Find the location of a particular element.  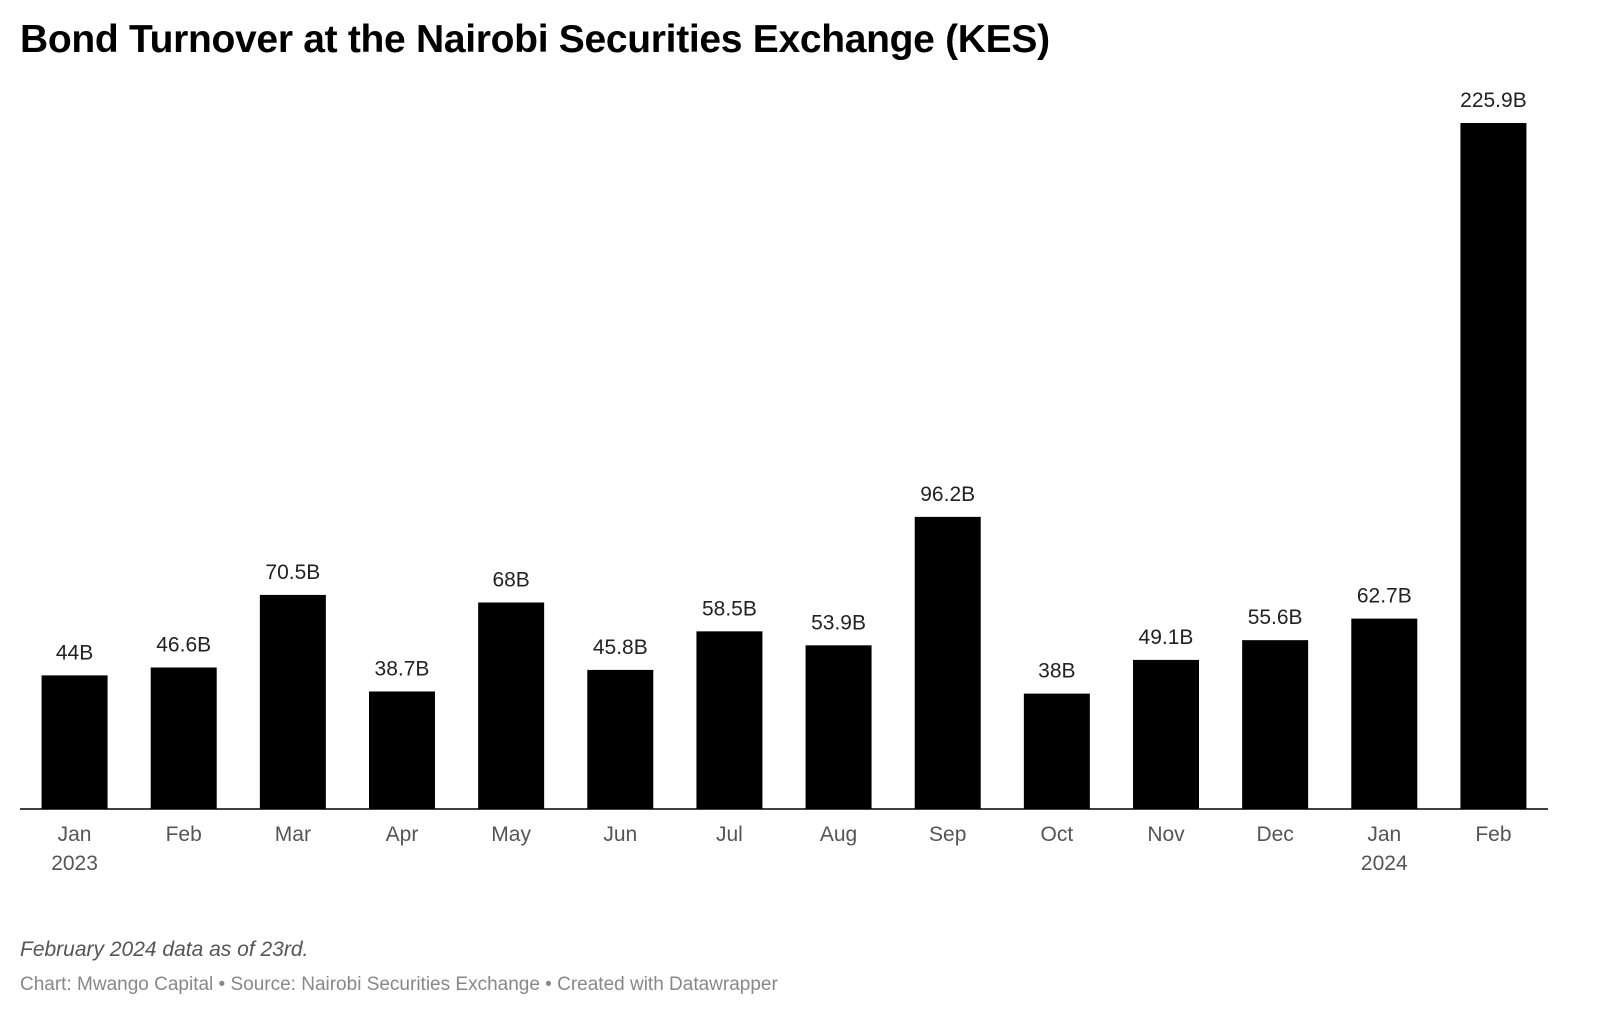

value-label-0: 44B is located at coordinates (74, 652).